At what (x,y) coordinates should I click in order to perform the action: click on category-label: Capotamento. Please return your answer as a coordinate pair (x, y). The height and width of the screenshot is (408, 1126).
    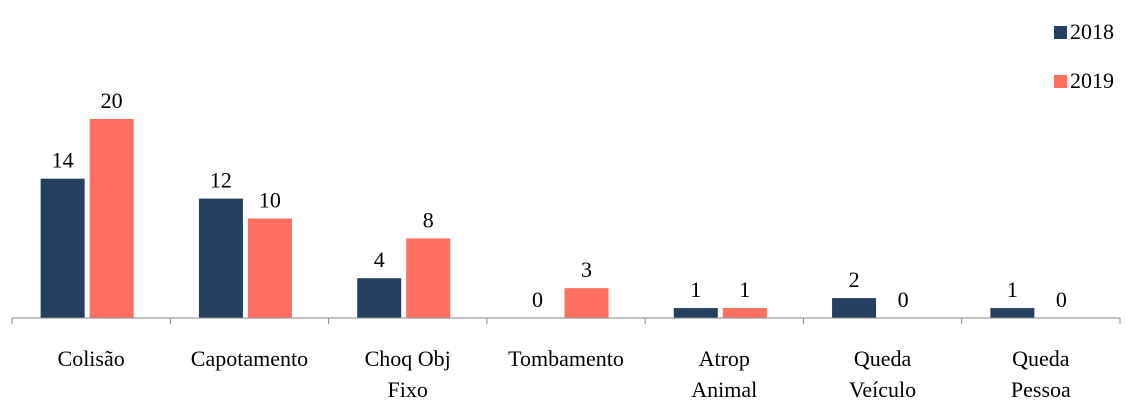
    Looking at the image, I should click on (249, 358).